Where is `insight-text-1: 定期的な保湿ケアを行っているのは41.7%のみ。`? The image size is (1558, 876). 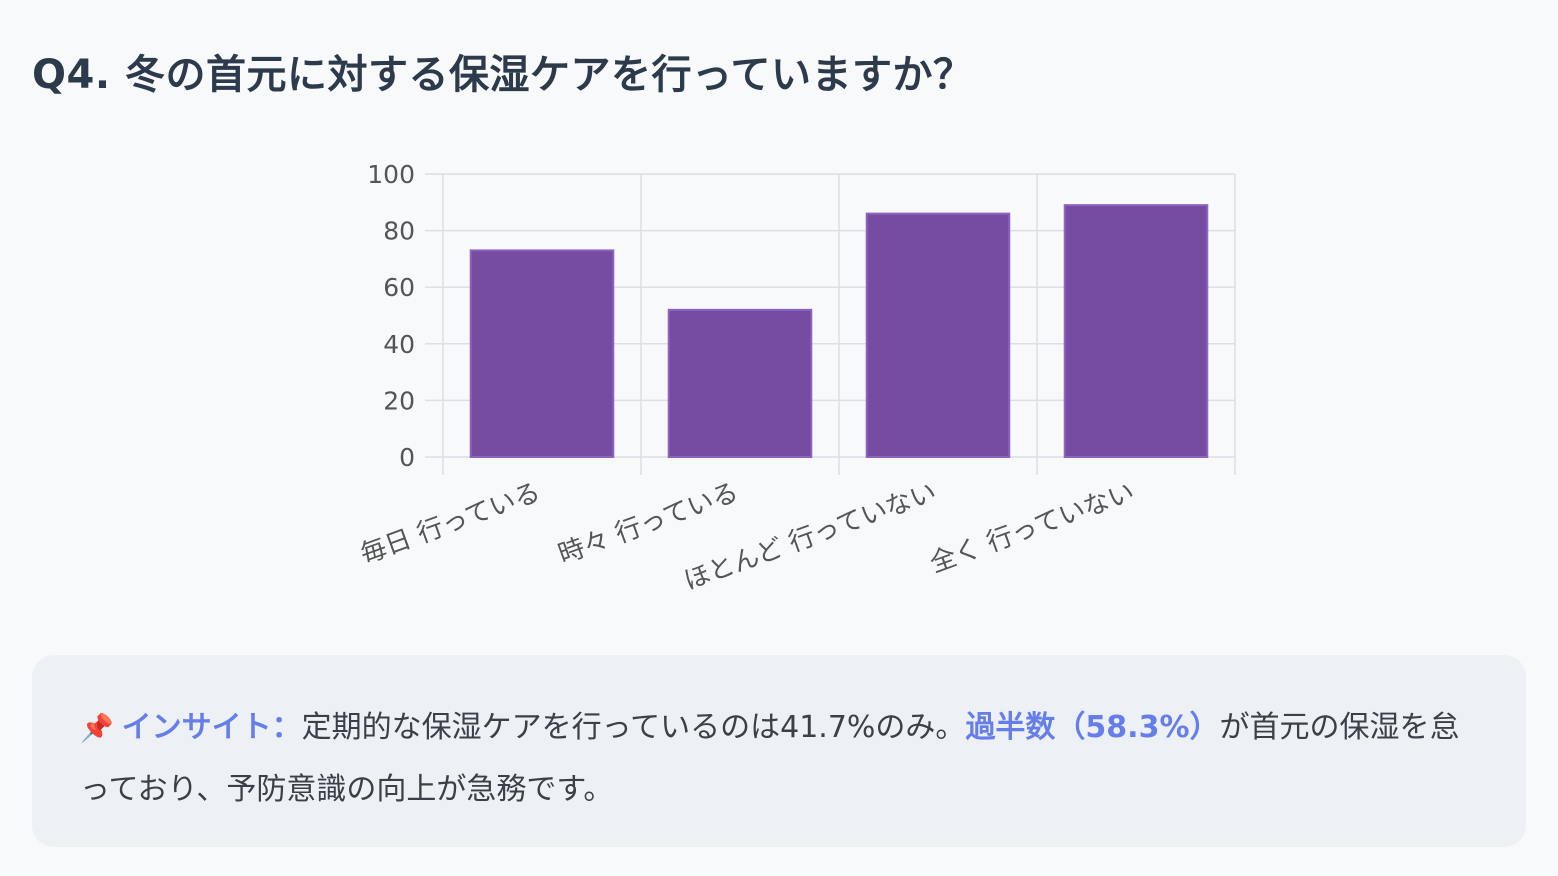 insight-text-1: 定期的な保湿ケアを行っているのは41.7%のみ。 is located at coordinates (633, 727).